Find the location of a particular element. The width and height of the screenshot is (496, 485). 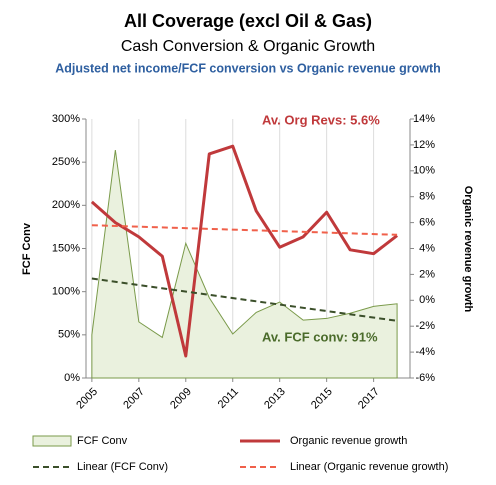

x-tick-label: 2017 is located at coordinates (369, 399).